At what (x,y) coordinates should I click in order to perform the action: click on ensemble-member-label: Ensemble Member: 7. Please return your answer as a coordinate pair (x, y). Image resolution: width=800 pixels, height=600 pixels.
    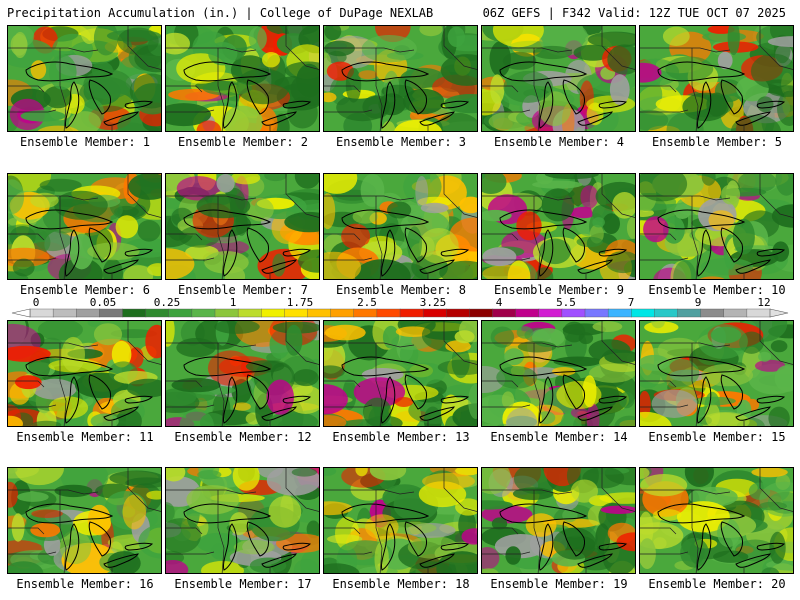
    Looking at the image, I should click on (243, 290).